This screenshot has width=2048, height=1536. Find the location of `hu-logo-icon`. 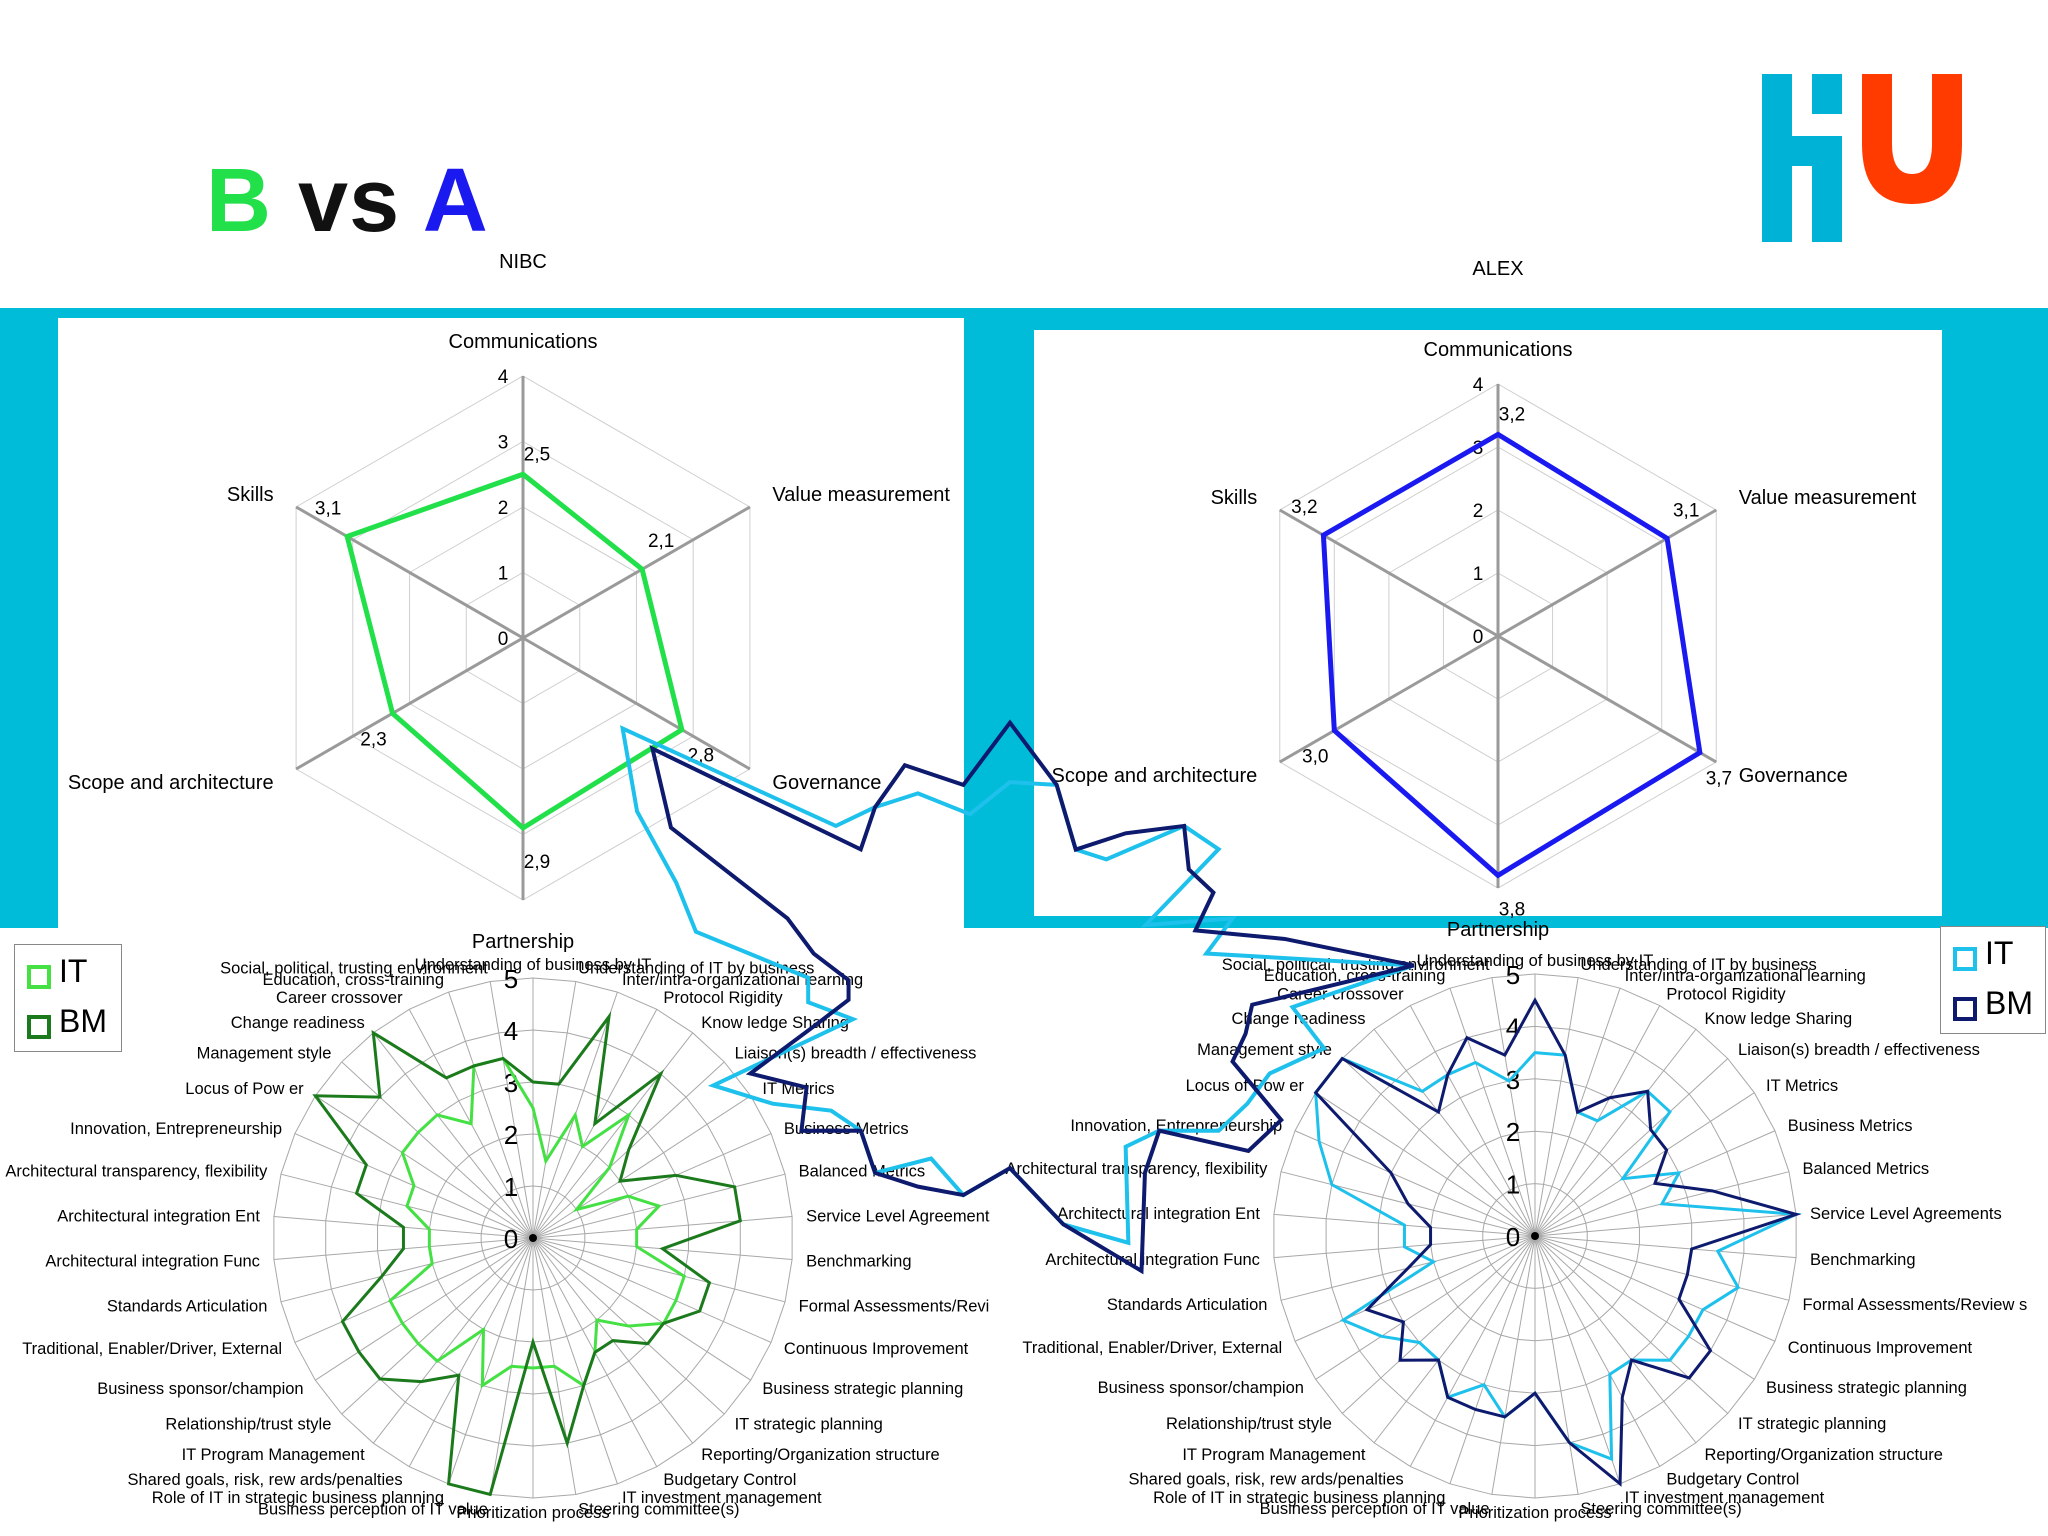

hu-logo-icon is located at coordinates (1862, 158).